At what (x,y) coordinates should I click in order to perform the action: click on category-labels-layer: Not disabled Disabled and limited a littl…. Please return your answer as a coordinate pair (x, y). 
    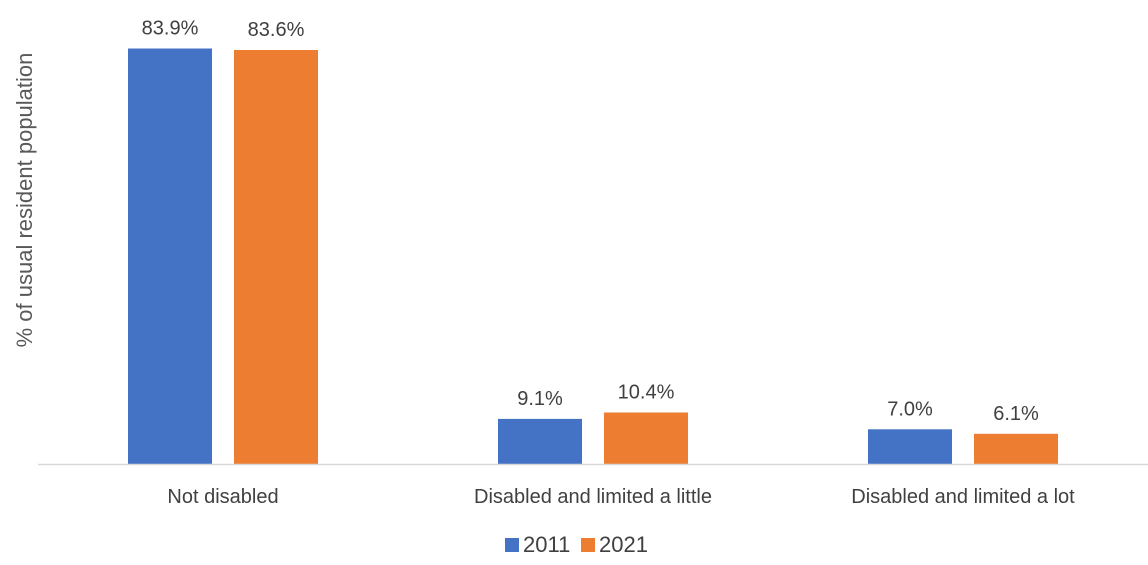
    Looking at the image, I should click on (621, 497).